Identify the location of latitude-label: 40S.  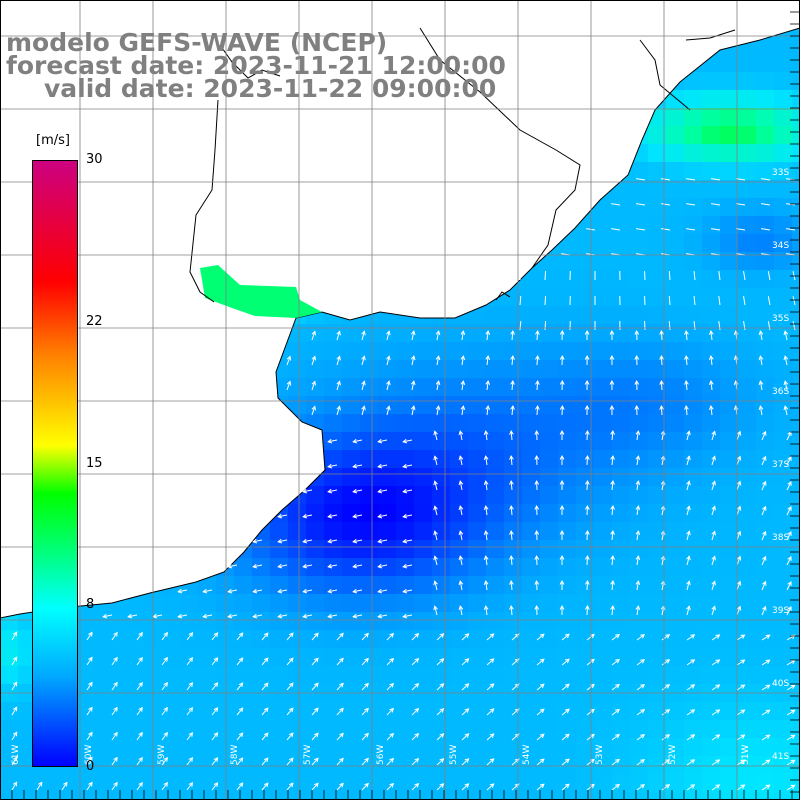
(780, 684).